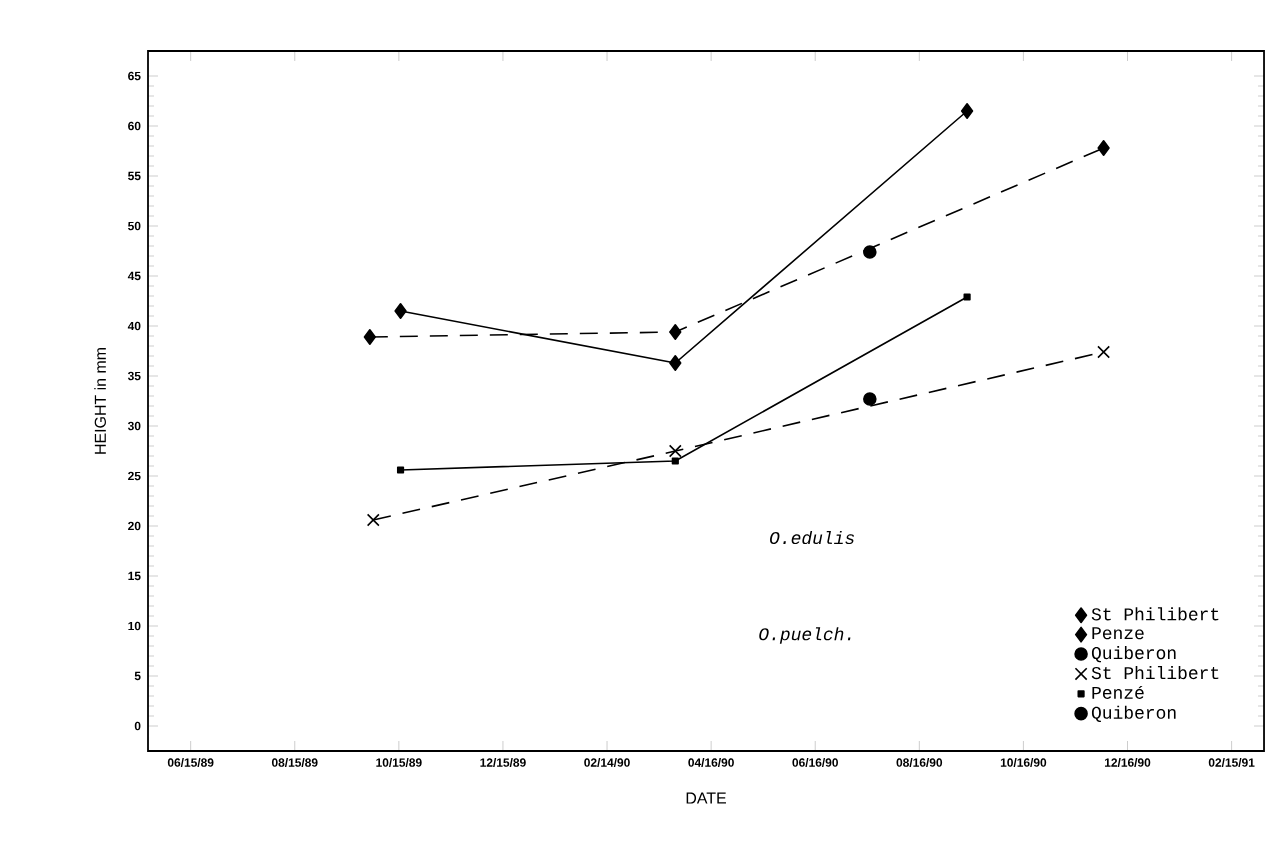 Image resolution: width=1276 pixels, height=868 pixels. I want to click on legend-label: Penze, so click(1118, 633).